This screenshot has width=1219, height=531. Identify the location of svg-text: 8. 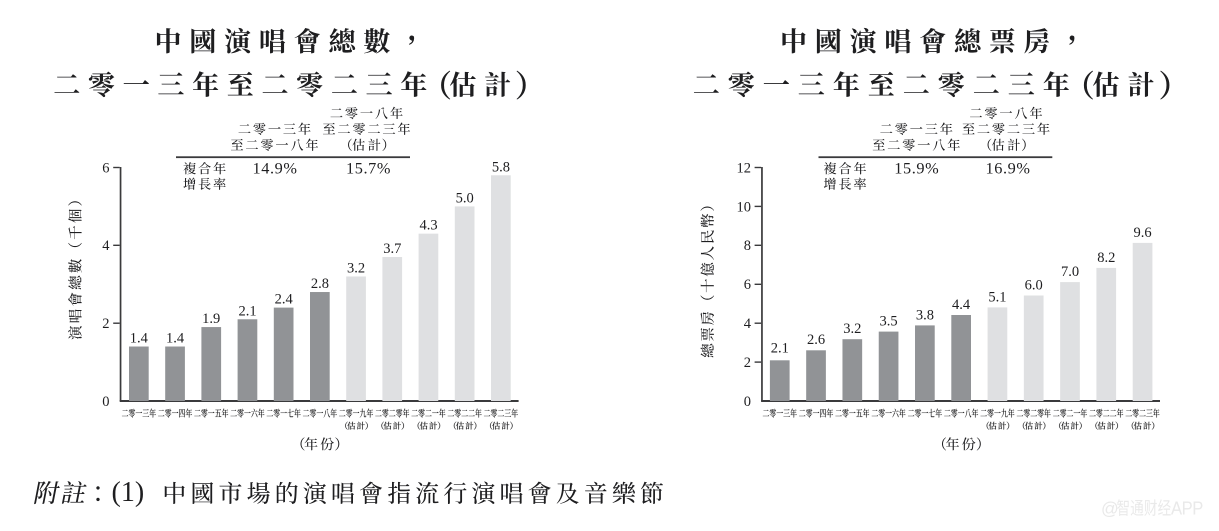
(747, 246).